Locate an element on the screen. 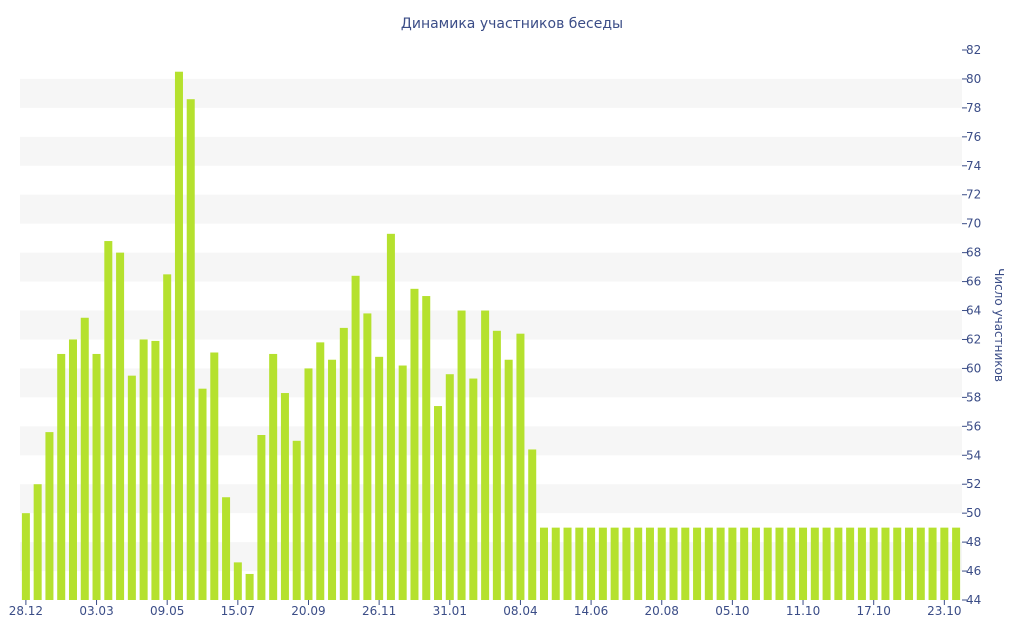 Image resolution: width=1024 pixels, height=640 pixels. y-tick-label: 56 is located at coordinates (973, 426).